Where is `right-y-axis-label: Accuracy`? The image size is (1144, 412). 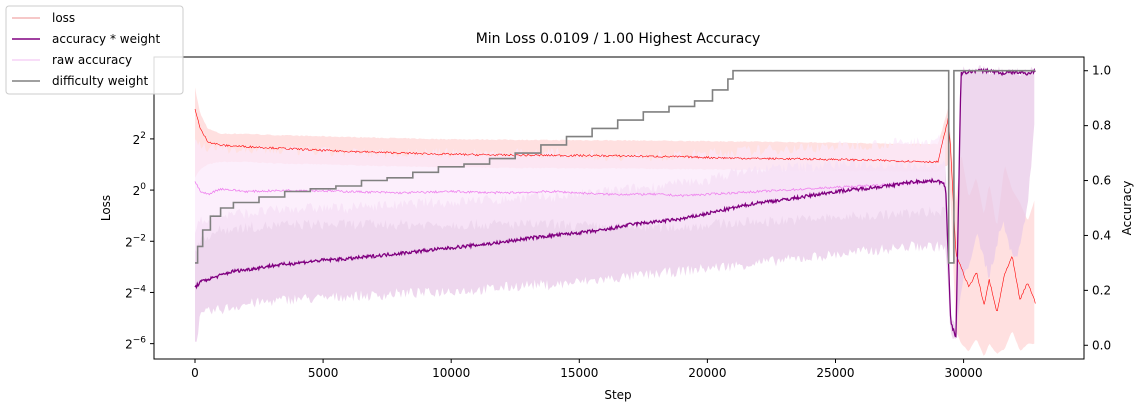 right-y-axis-label: Accuracy is located at coordinates (1127, 208).